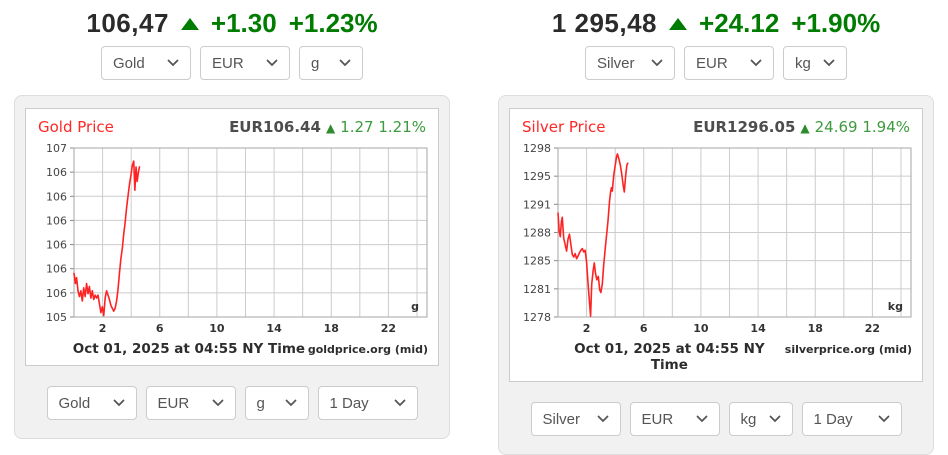 The height and width of the screenshot is (455, 948). Describe the element at coordinates (537, 289) in the screenshot. I see `svg-text: 1281` at that location.